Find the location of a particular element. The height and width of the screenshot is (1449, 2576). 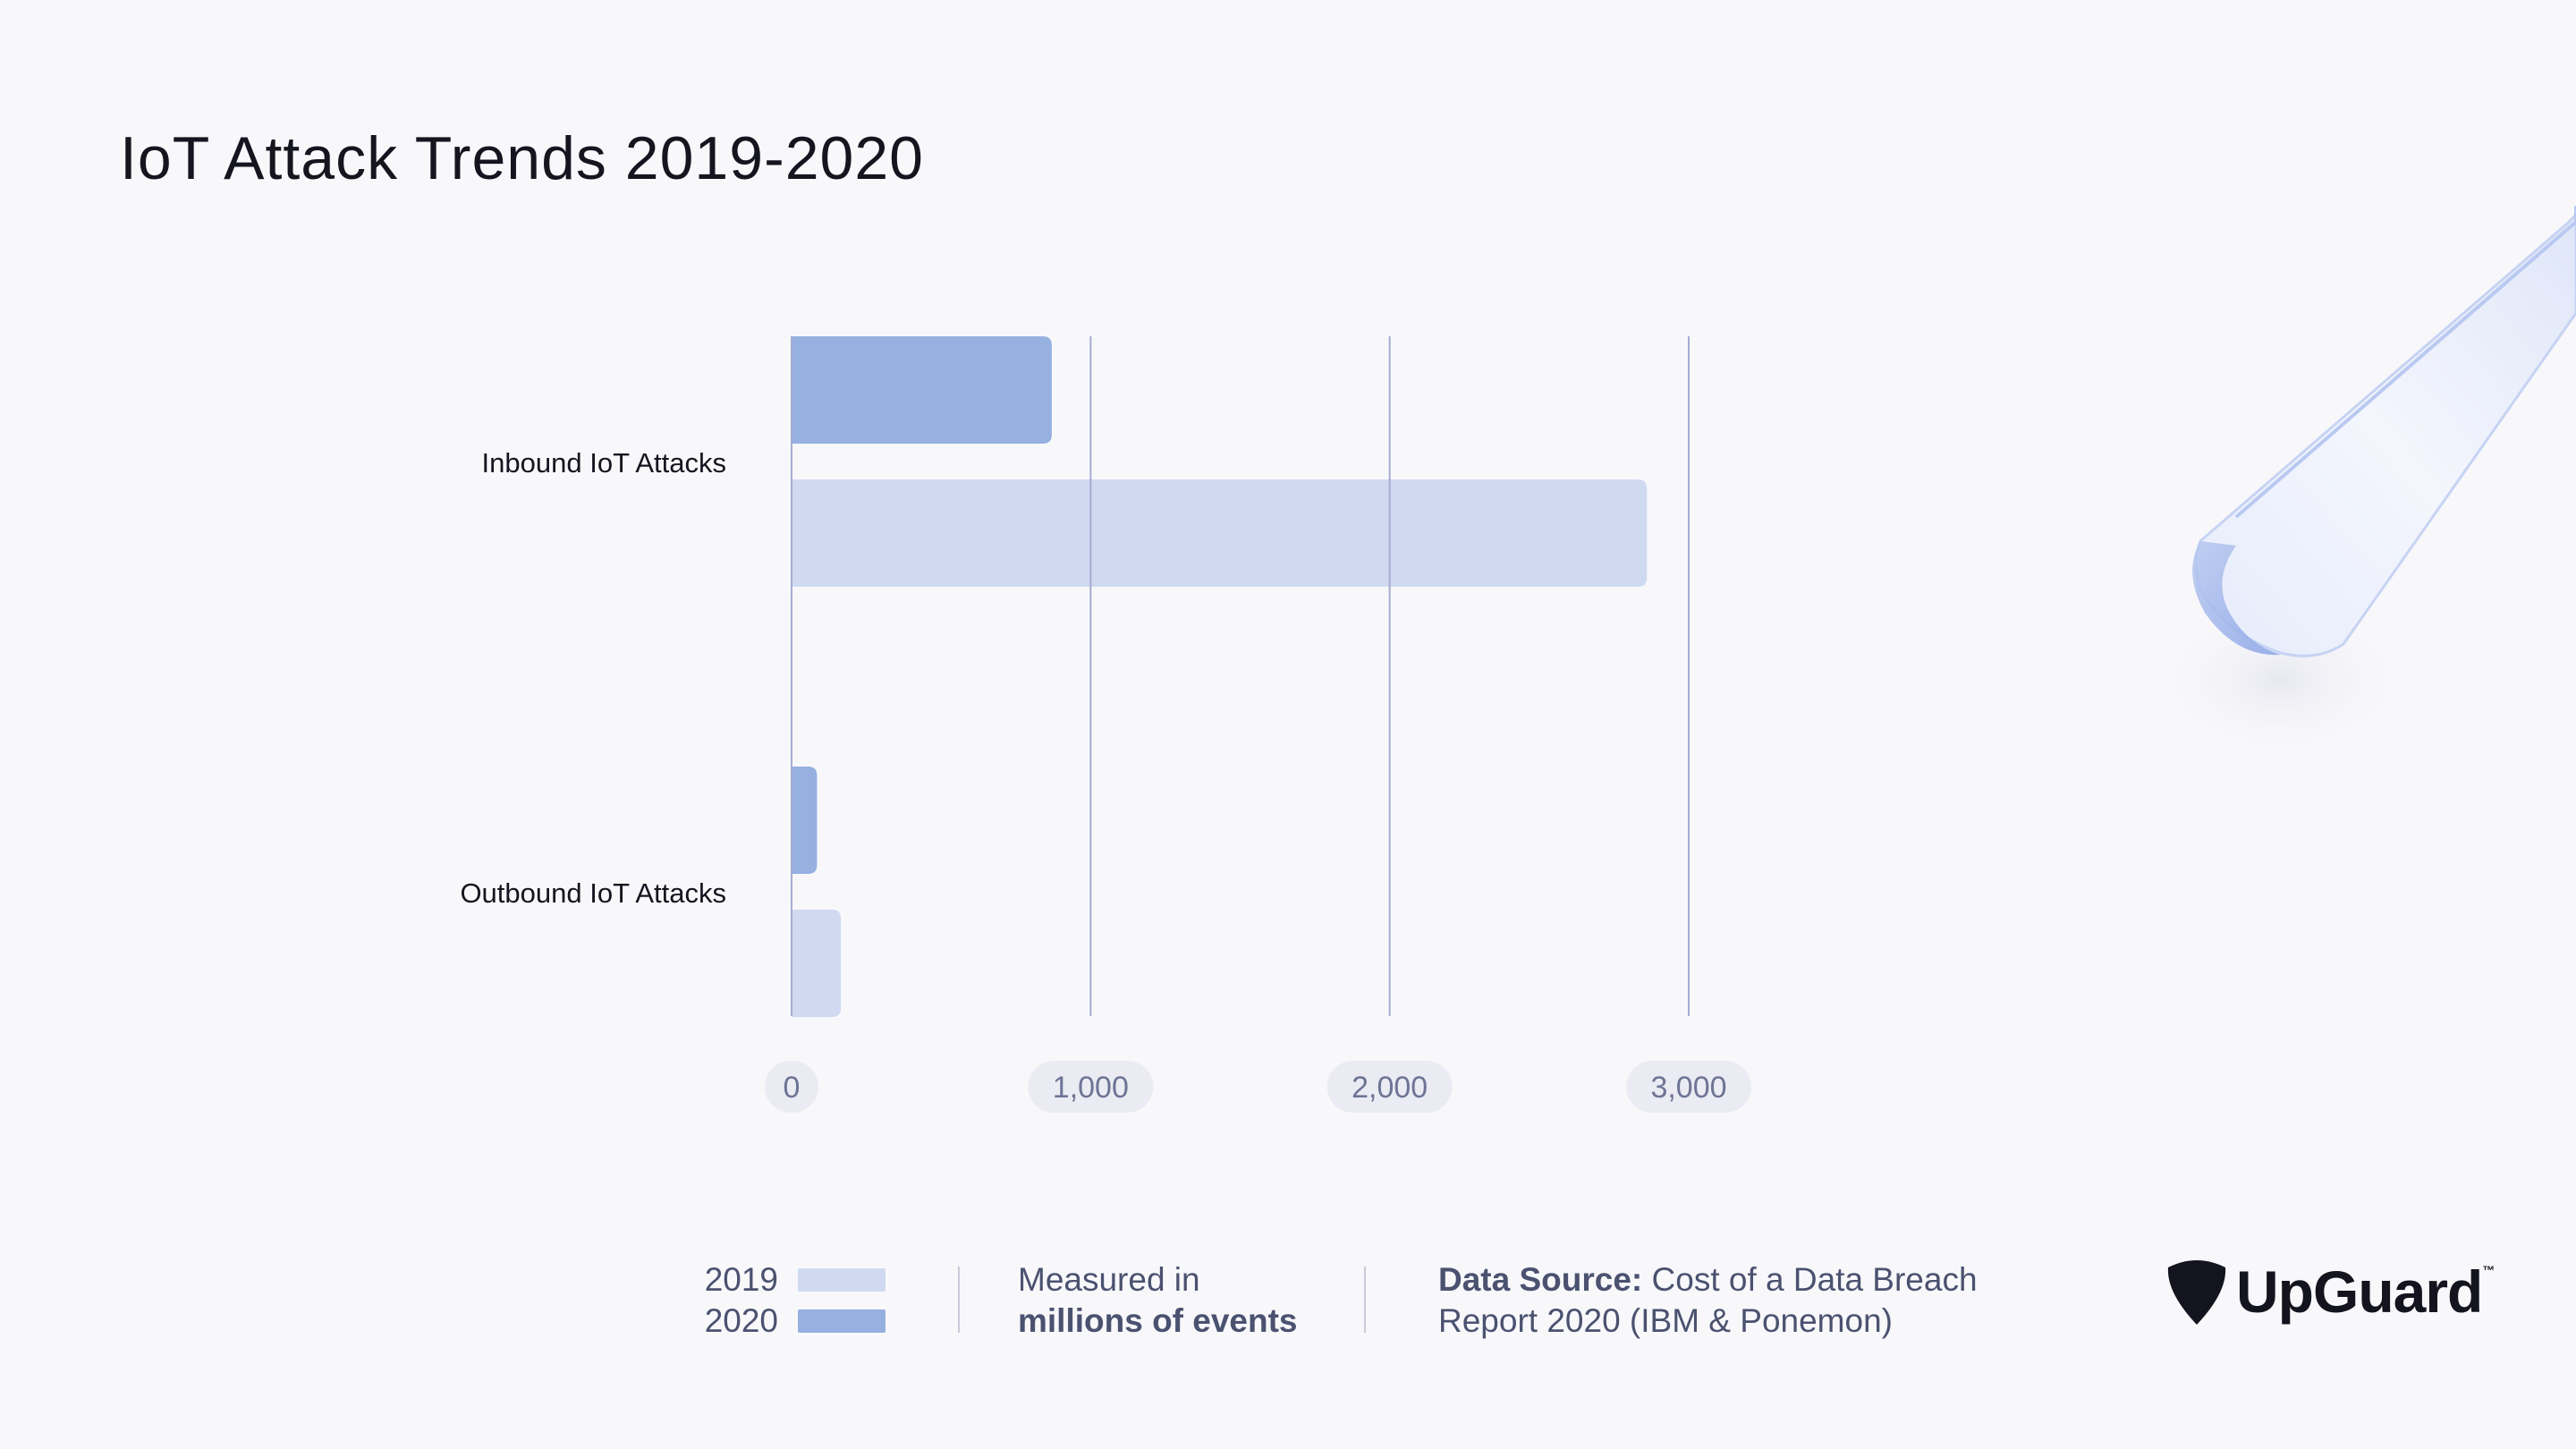

legend-label: 2019 is located at coordinates (741, 1279).